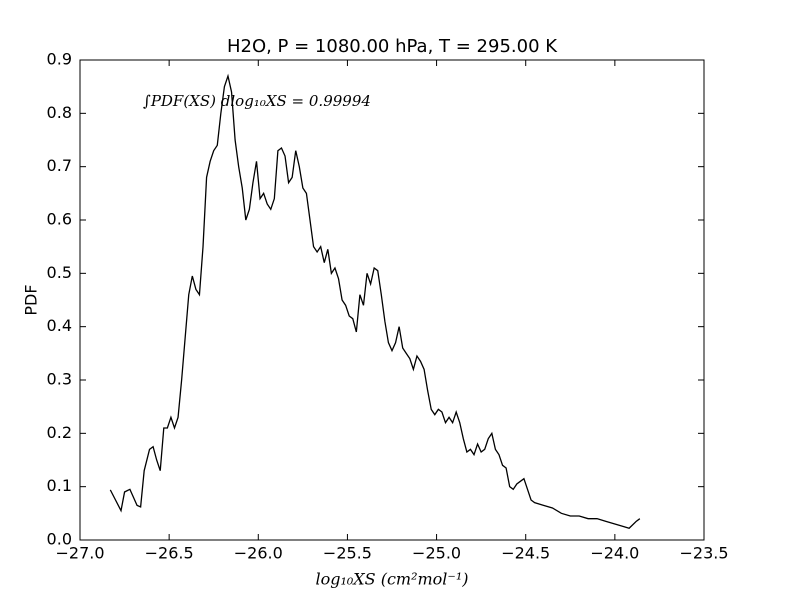 The image size is (800, 600). I want to click on y-tick-label: 0.4, so click(59, 325).